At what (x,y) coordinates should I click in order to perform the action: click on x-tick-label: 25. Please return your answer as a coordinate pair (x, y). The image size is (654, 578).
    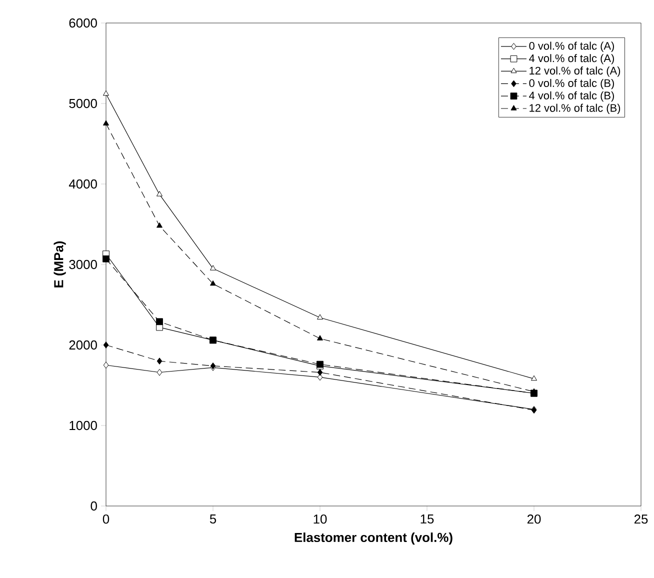
    Looking at the image, I should click on (641, 519).